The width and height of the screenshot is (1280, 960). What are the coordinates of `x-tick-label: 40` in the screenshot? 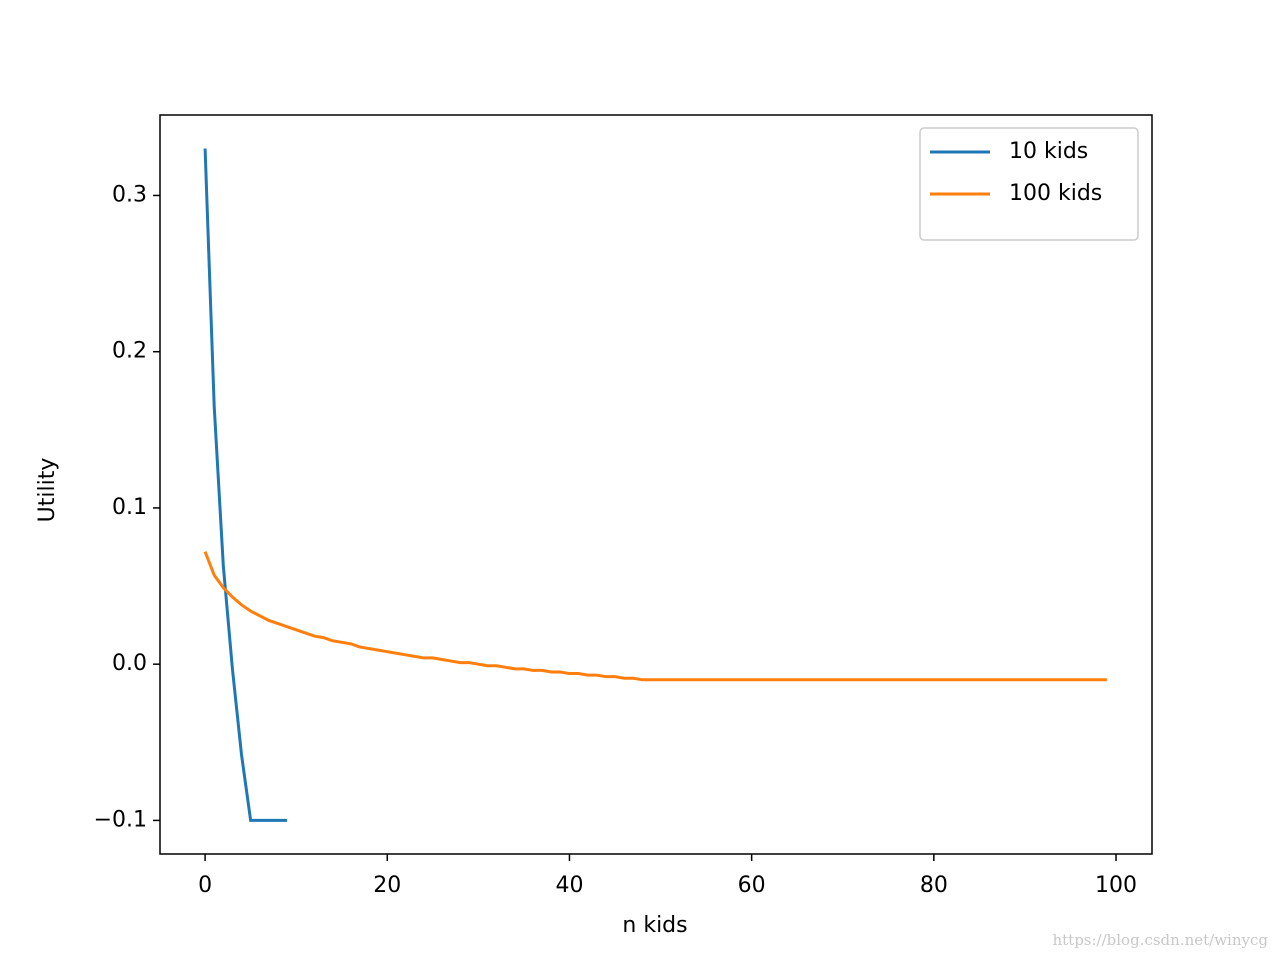 It's located at (569, 885).